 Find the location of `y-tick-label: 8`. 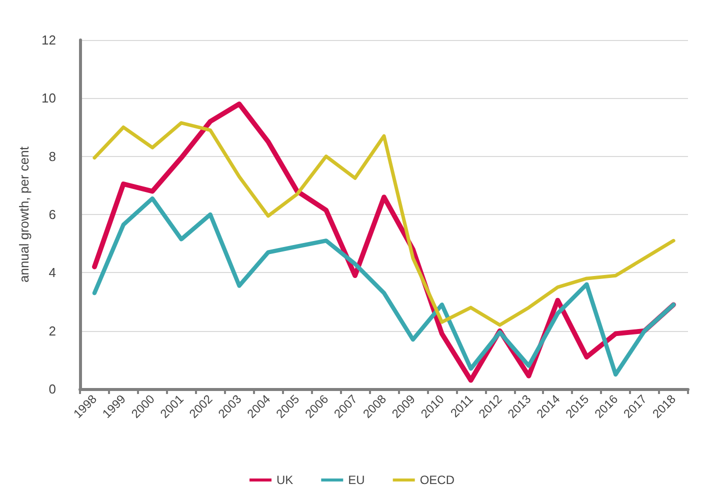

y-tick-label: 8 is located at coordinates (52, 156).